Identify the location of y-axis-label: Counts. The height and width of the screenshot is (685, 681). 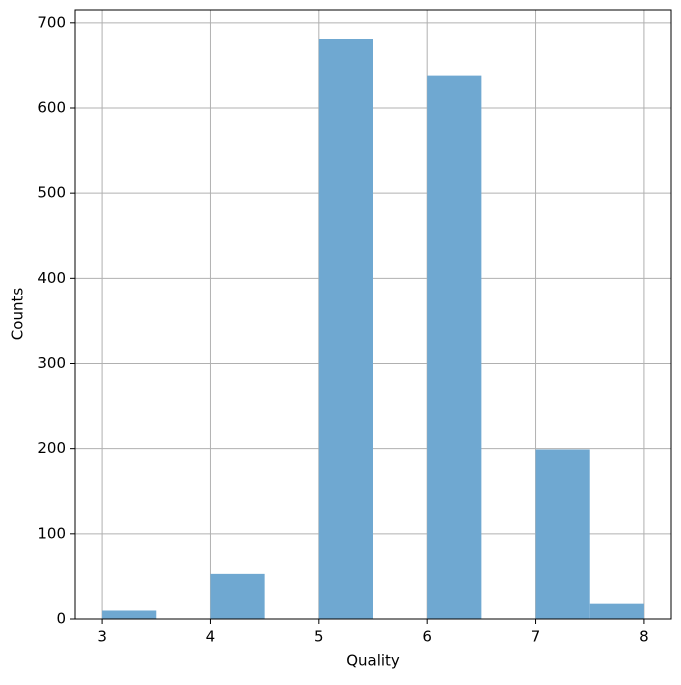
(18, 314).